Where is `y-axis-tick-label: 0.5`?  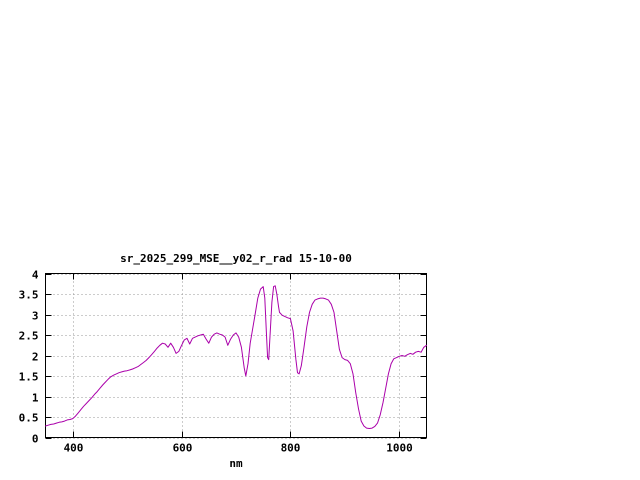
y-axis-tick-label: 0.5 is located at coordinates (29, 418).